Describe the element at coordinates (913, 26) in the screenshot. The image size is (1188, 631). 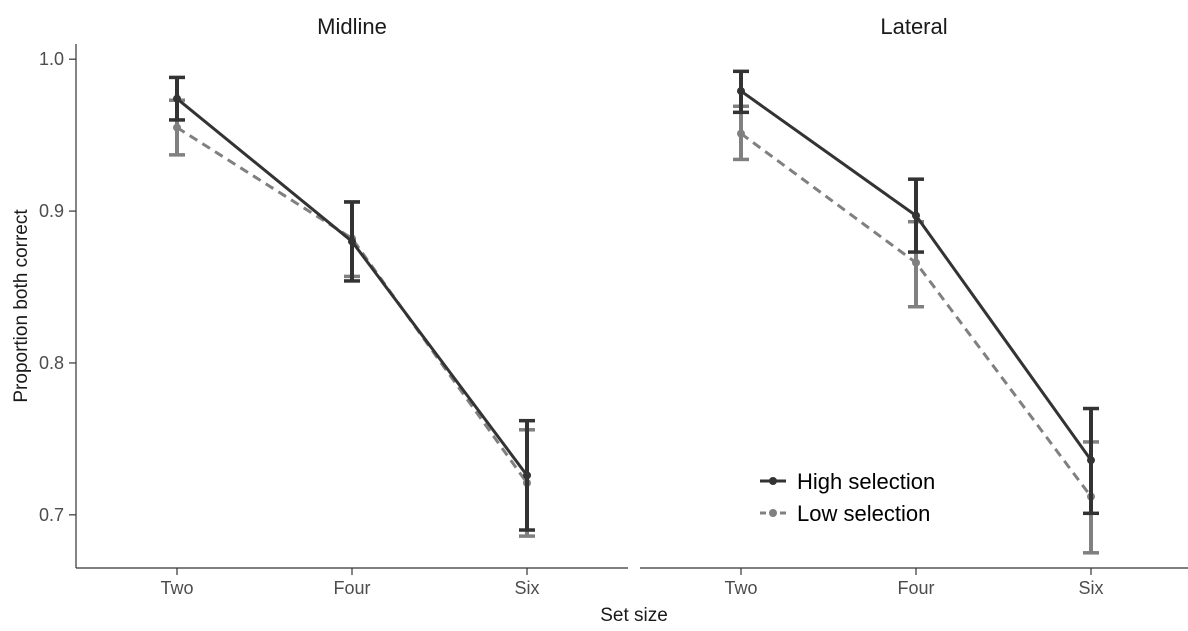
I see `panel-title: Lateral` at that location.